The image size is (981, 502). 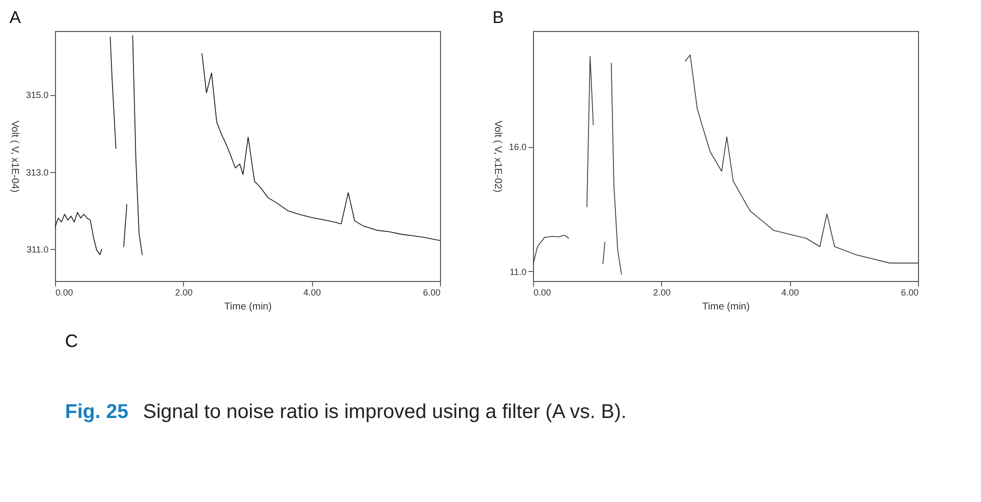 What do you see at coordinates (497, 156) in the screenshot?
I see `y-axis-title: Volt ( V, x1E-02)` at bounding box center [497, 156].